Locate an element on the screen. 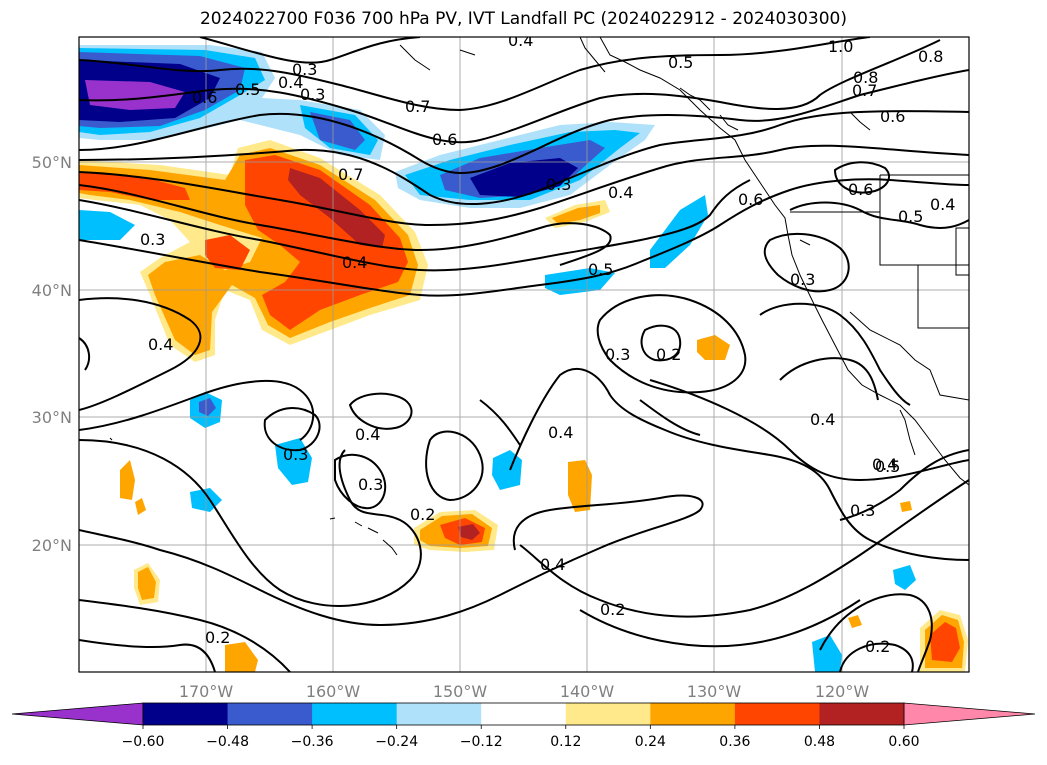  negative-region-west is located at coordinates (107, 225).